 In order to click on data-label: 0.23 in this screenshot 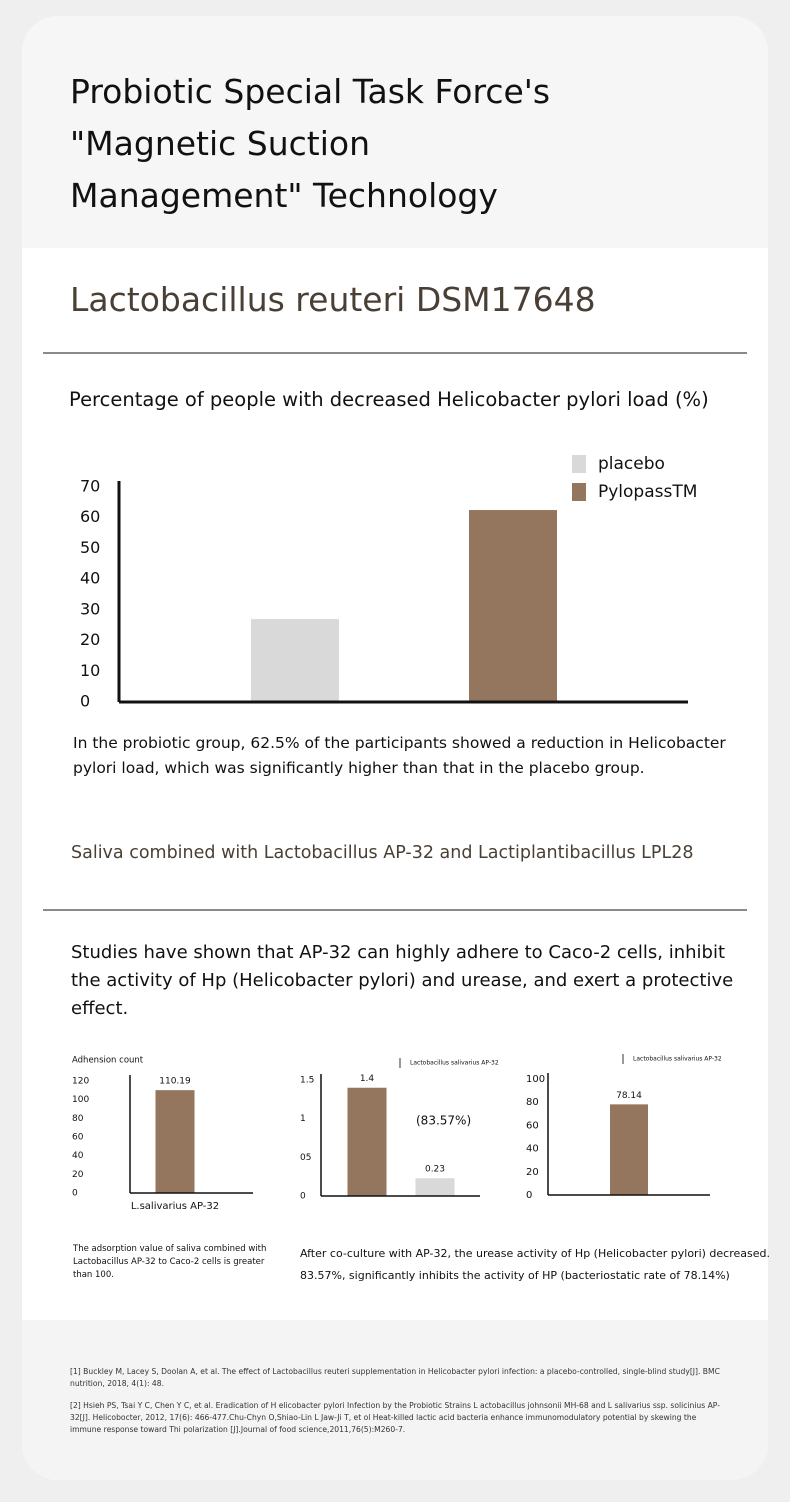, I will do `click(435, 1170)`.